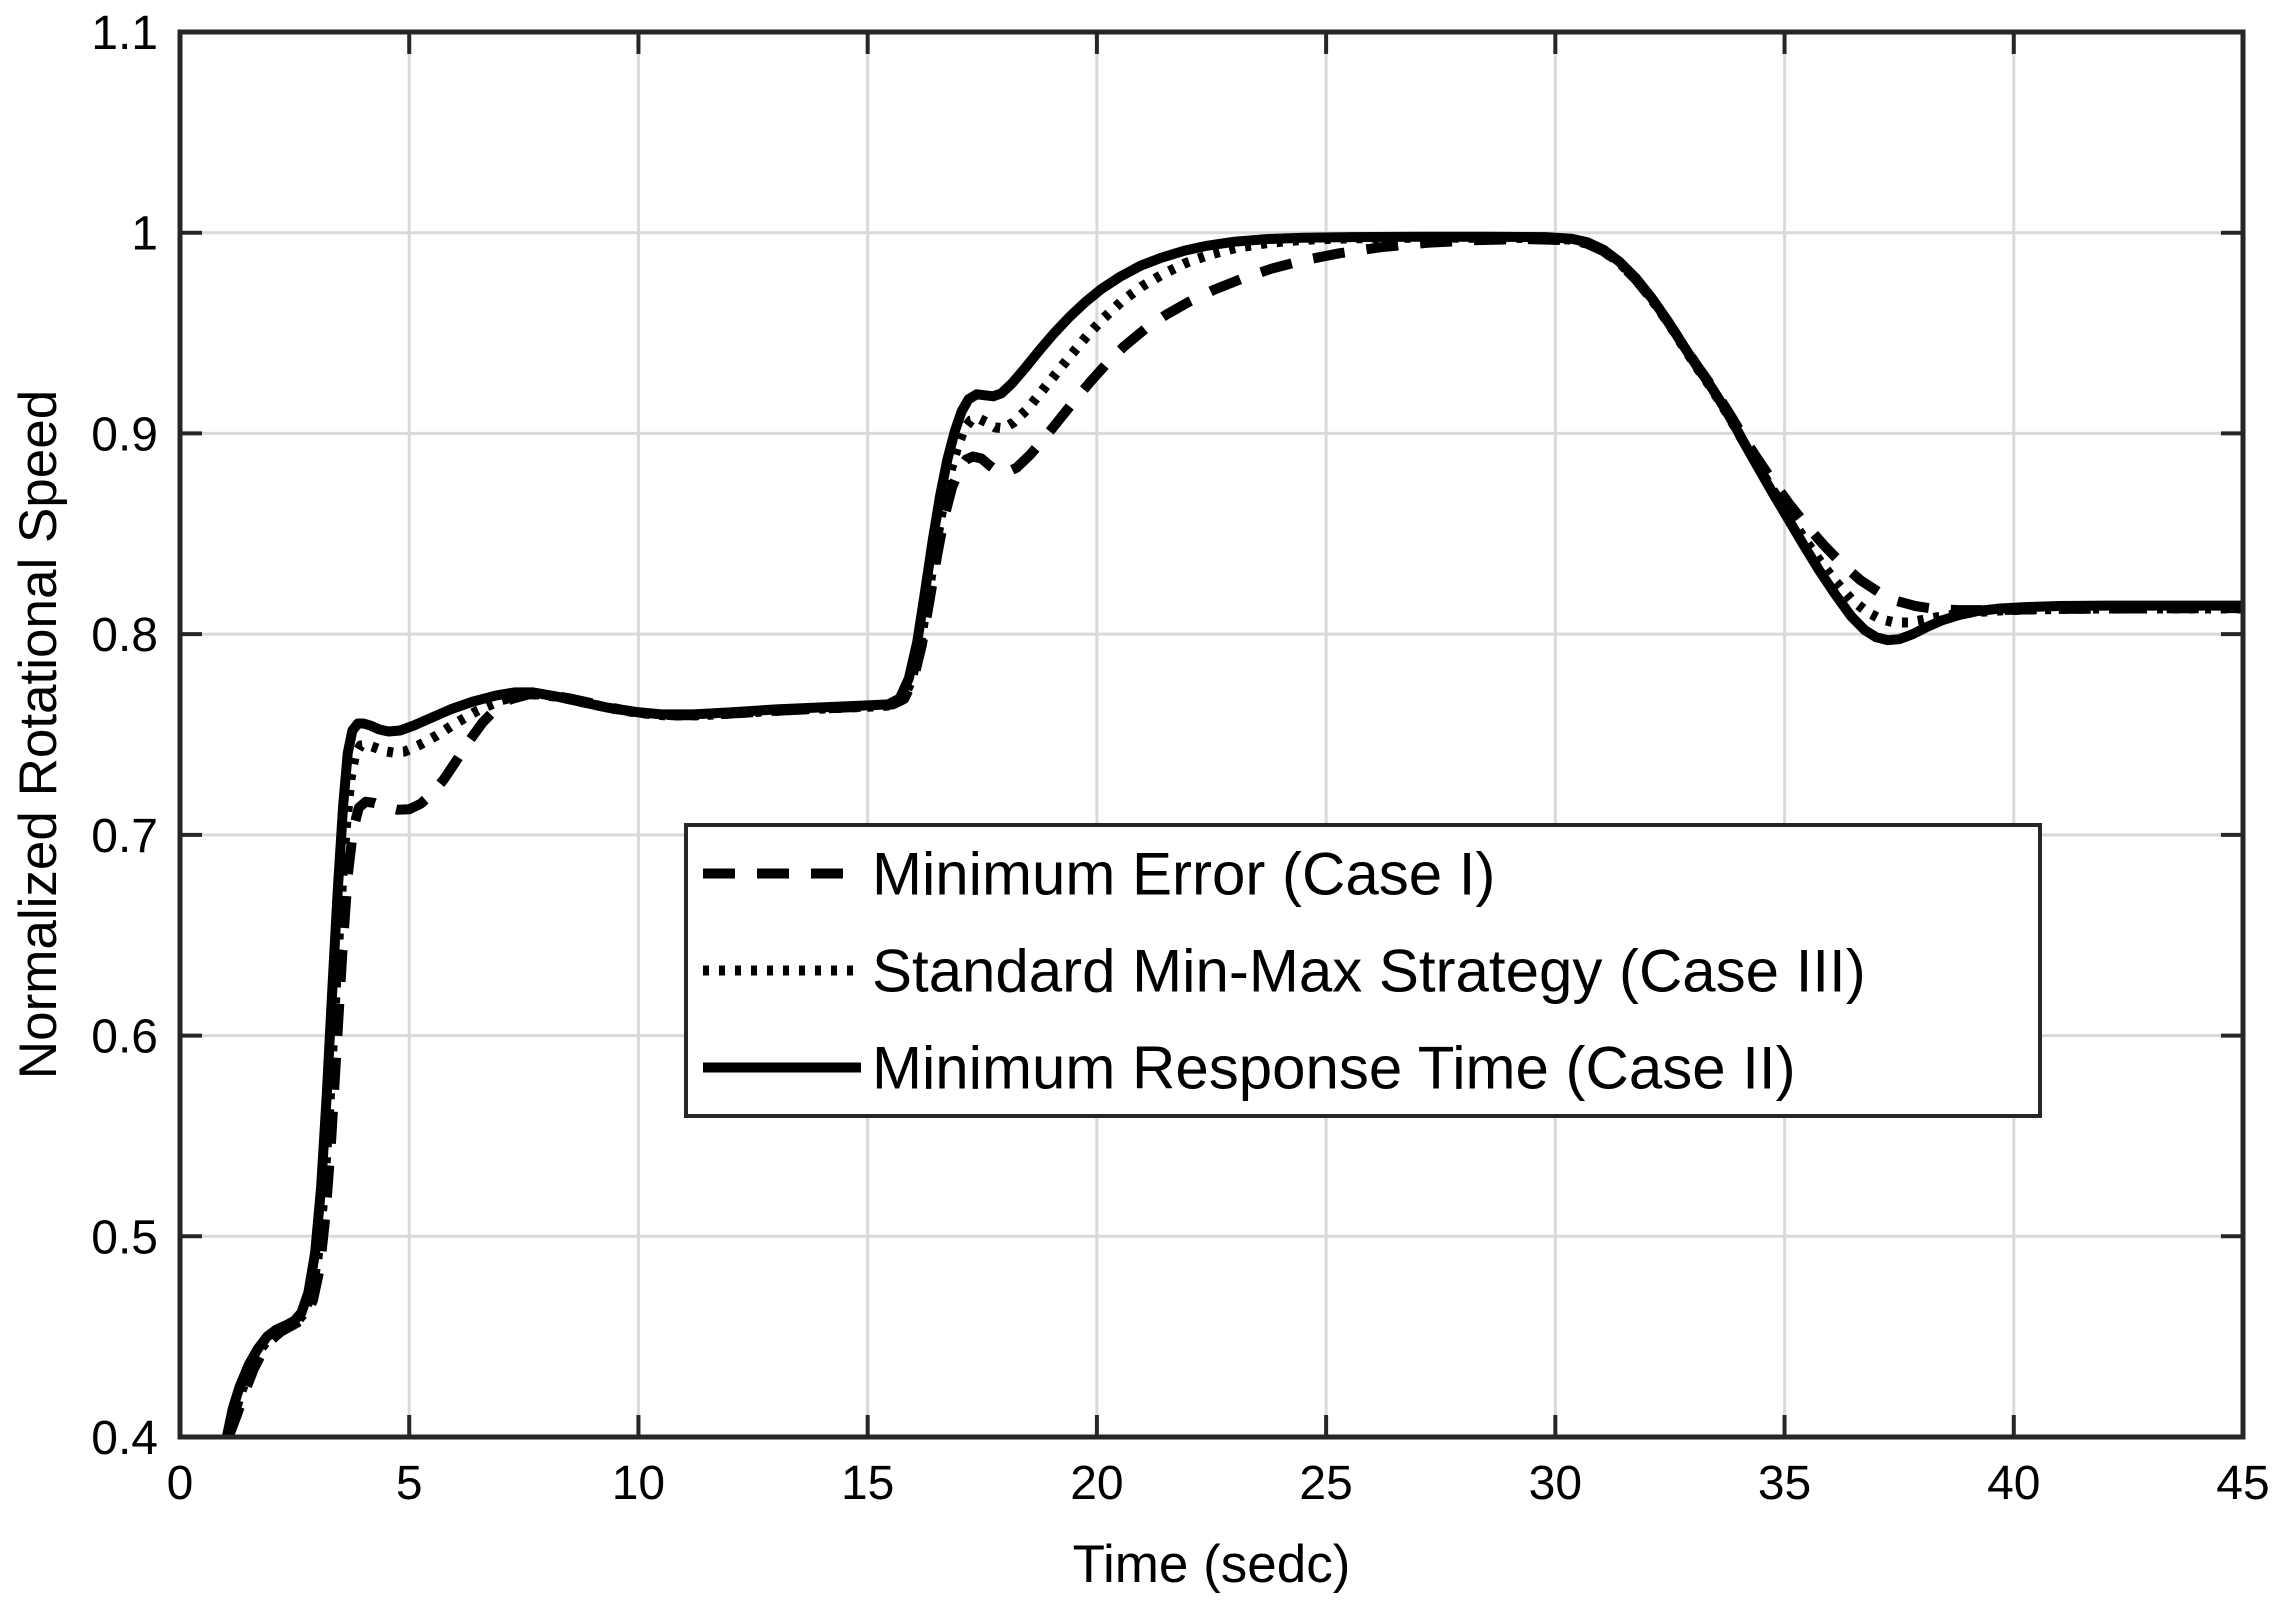  I want to click on legend-box, so click(1363, 970).